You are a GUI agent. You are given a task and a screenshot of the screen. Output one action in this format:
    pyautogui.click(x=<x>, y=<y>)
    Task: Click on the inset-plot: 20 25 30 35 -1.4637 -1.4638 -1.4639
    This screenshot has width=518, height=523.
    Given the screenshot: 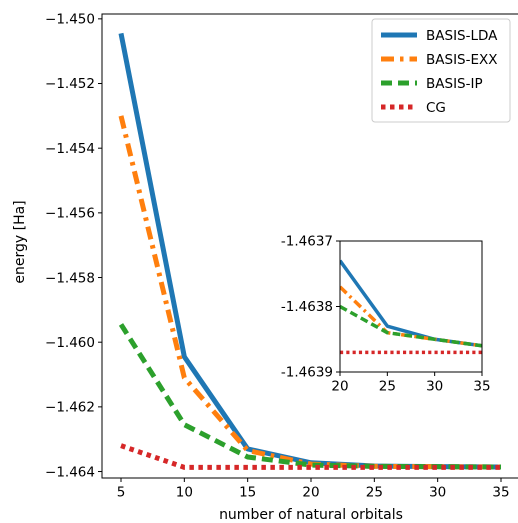 What is the action you would take?
    pyautogui.click(x=386, y=314)
    